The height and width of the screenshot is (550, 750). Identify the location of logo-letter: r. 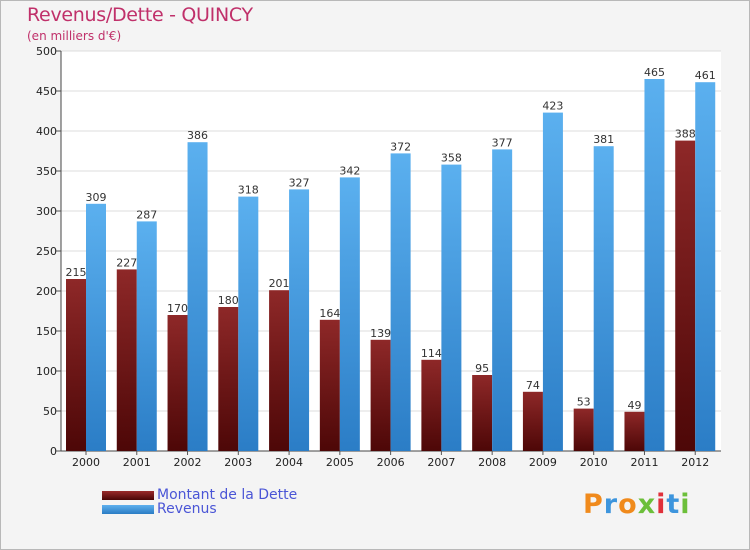
(611, 504).